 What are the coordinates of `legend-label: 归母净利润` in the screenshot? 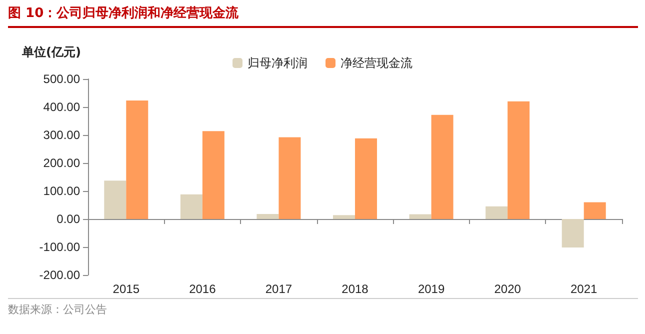 It's located at (278, 63).